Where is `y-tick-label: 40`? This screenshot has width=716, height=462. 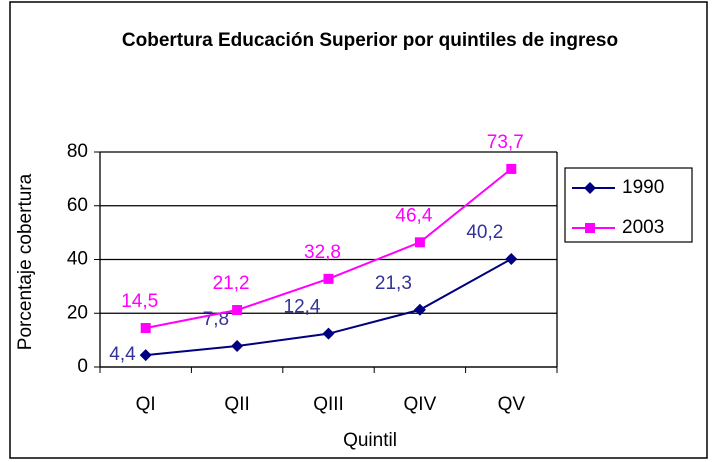 y-tick-label: 40 is located at coordinates (77, 259).